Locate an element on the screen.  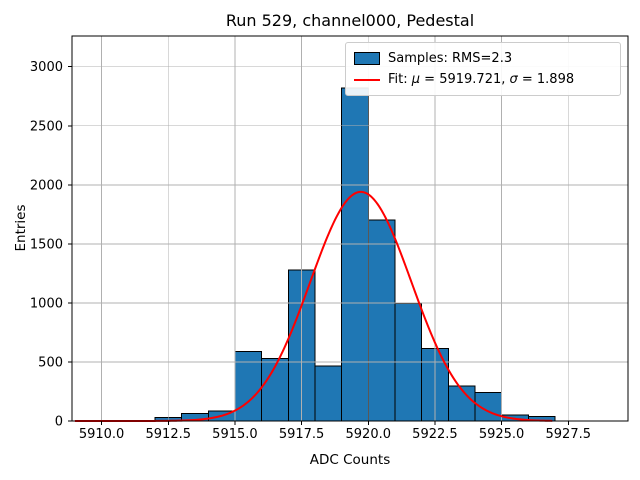
x-tick-label: 5915.0 is located at coordinates (235, 434).